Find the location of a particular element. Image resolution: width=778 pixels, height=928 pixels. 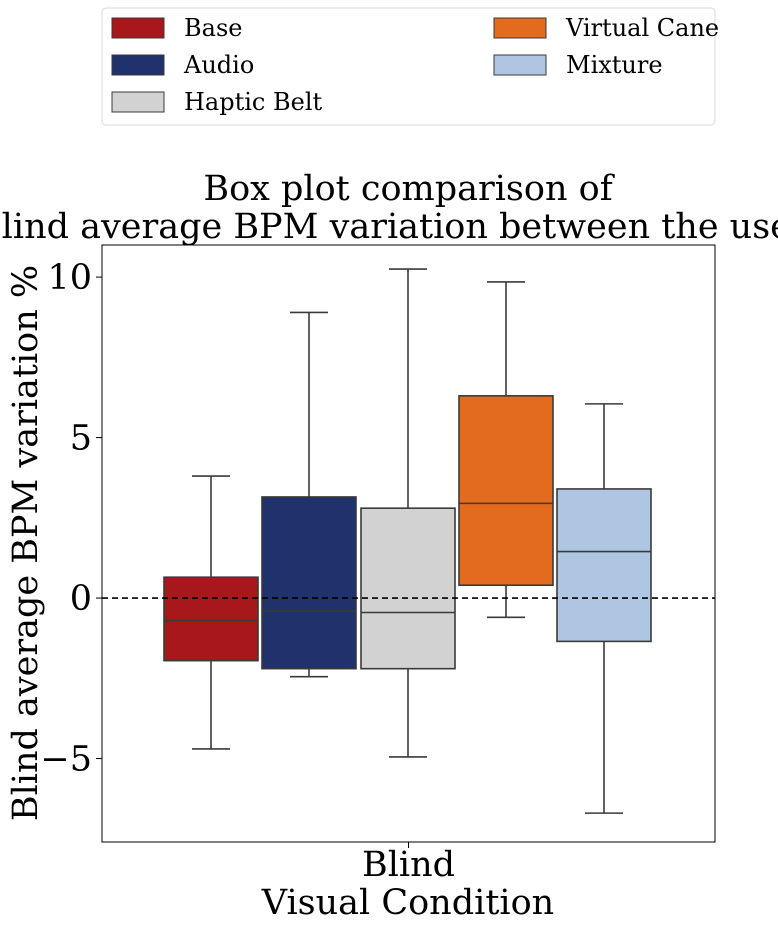

box-iqr-audio is located at coordinates (309, 583).